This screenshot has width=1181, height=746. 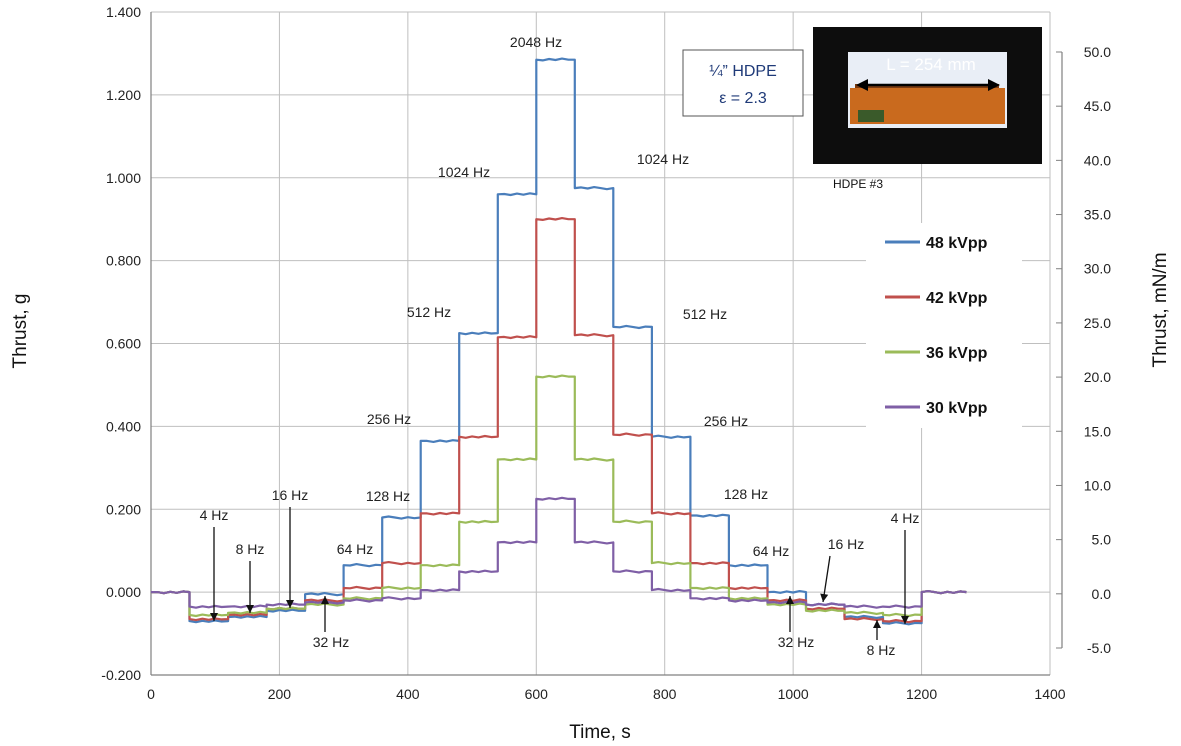 What do you see at coordinates (957, 353) in the screenshot?
I see `legend-label: 36 kVpp` at bounding box center [957, 353].